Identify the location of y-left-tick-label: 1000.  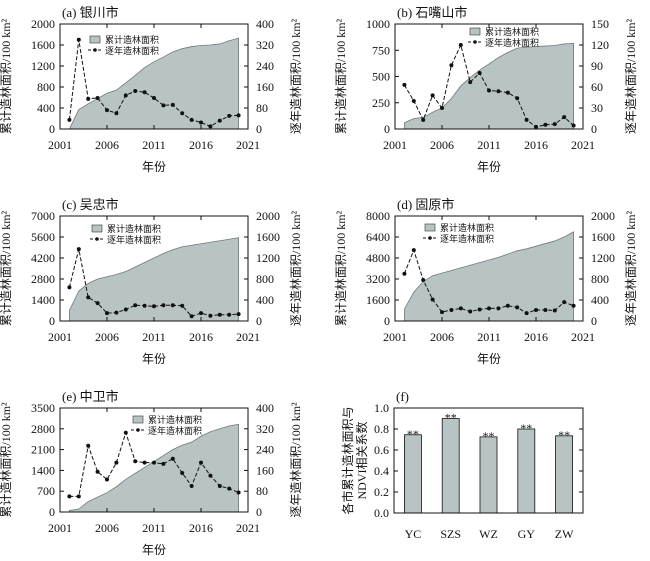
(378, 24).